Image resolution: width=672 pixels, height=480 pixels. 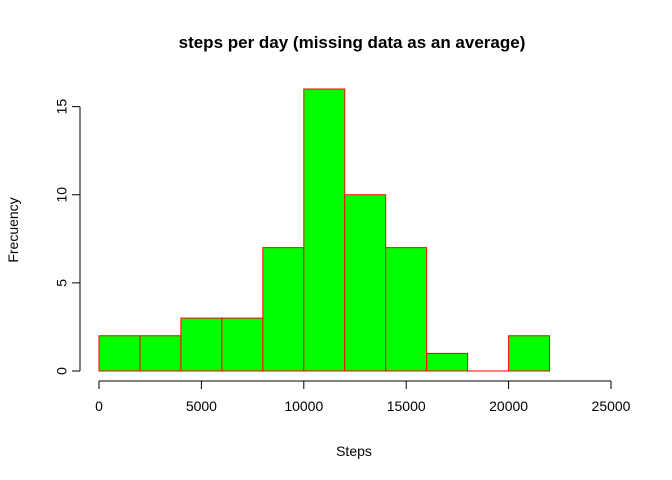 I want to click on x-tick-label-4: 20000, so click(x=508, y=406).